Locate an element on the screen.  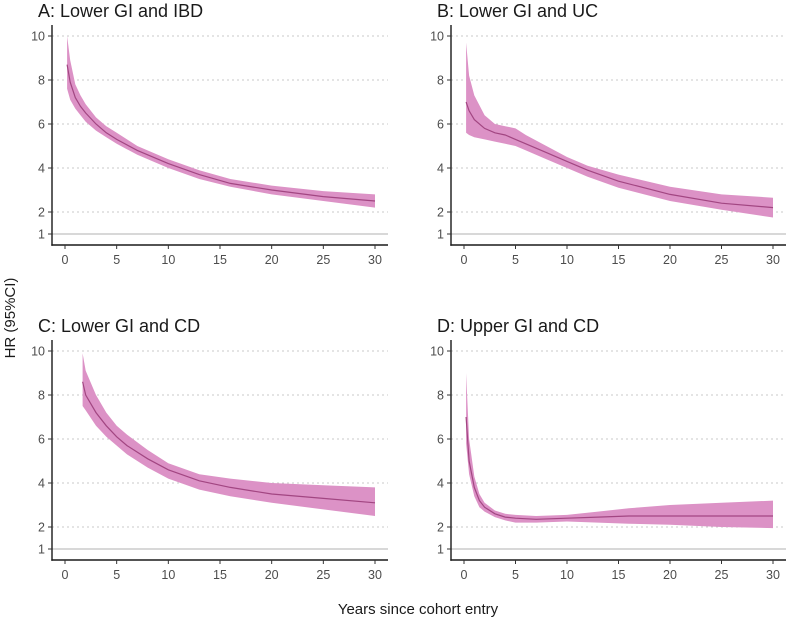
panel-title: C: Lower GI and CD is located at coordinates (119, 326).